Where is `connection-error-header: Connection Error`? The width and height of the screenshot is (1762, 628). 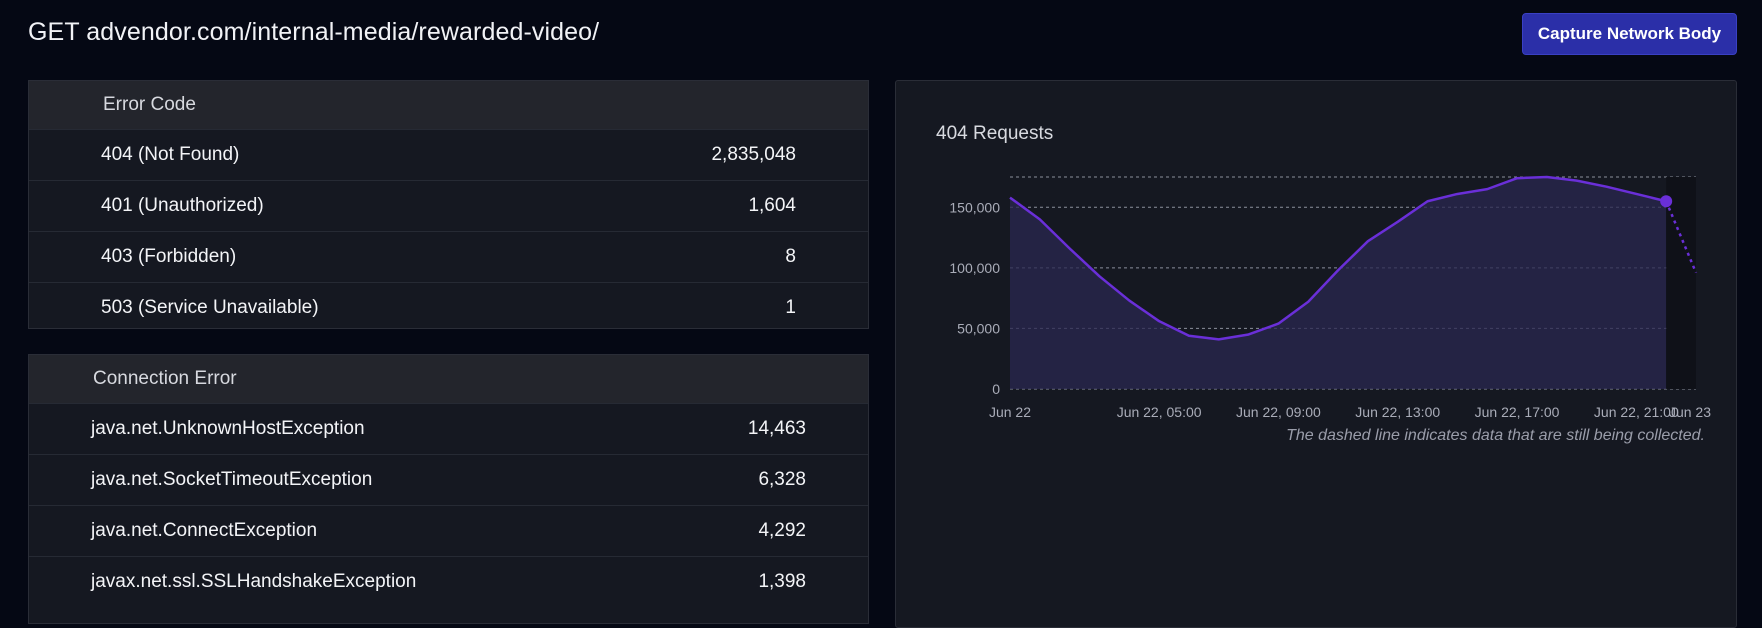
connection-error-header: Connection Error is located at coordinates (448, 379).